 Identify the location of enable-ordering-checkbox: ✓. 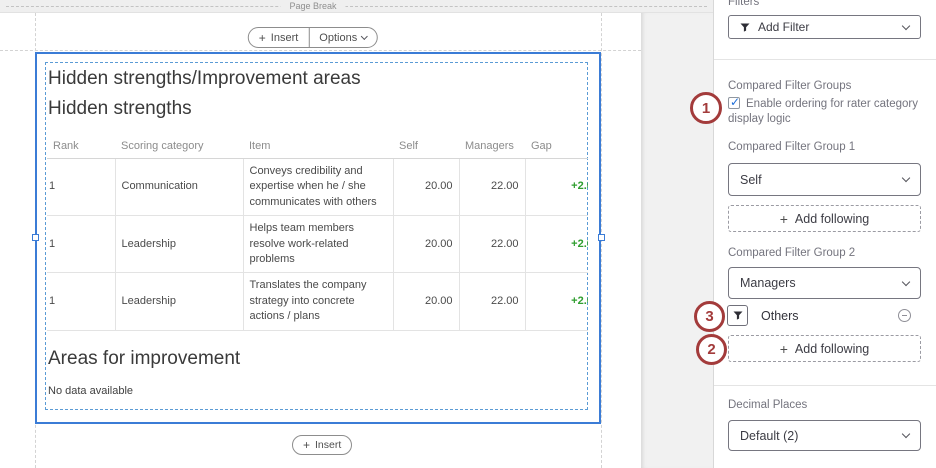
(734, 102).